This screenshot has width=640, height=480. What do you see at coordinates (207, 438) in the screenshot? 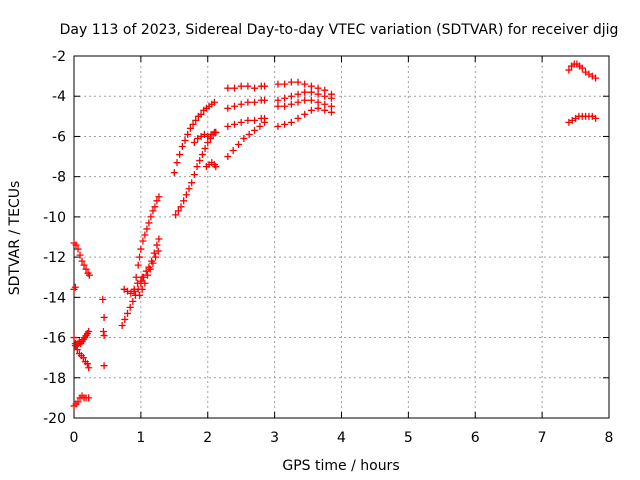
I see `x-tick-label: 2` at bounding box center [207, 438].